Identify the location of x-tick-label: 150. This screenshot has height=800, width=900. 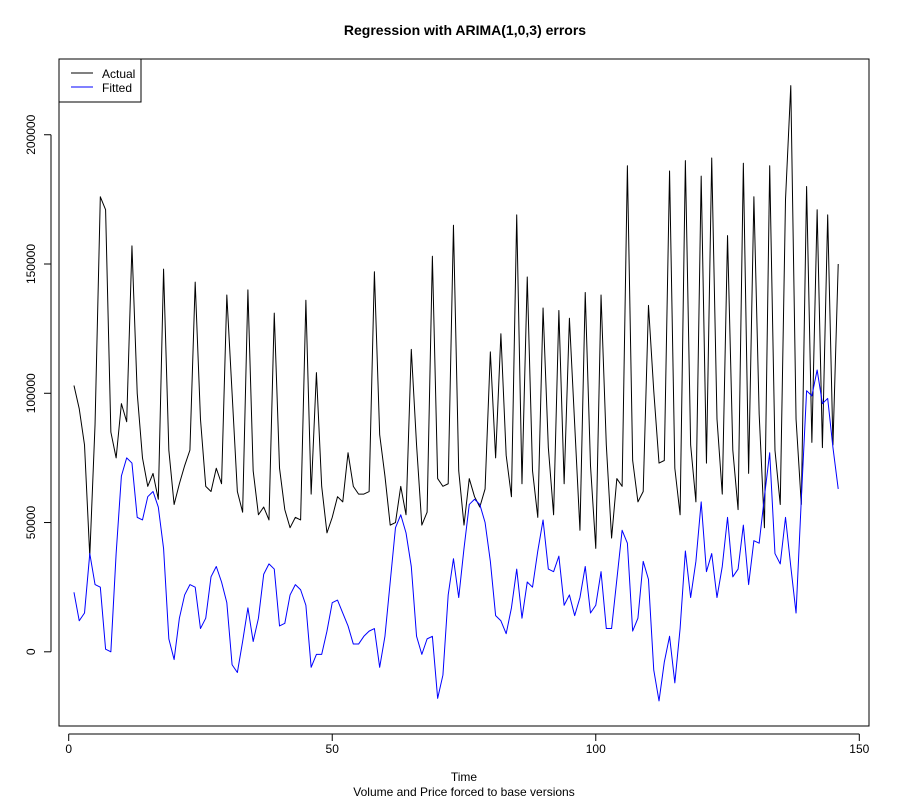
(859, 749).